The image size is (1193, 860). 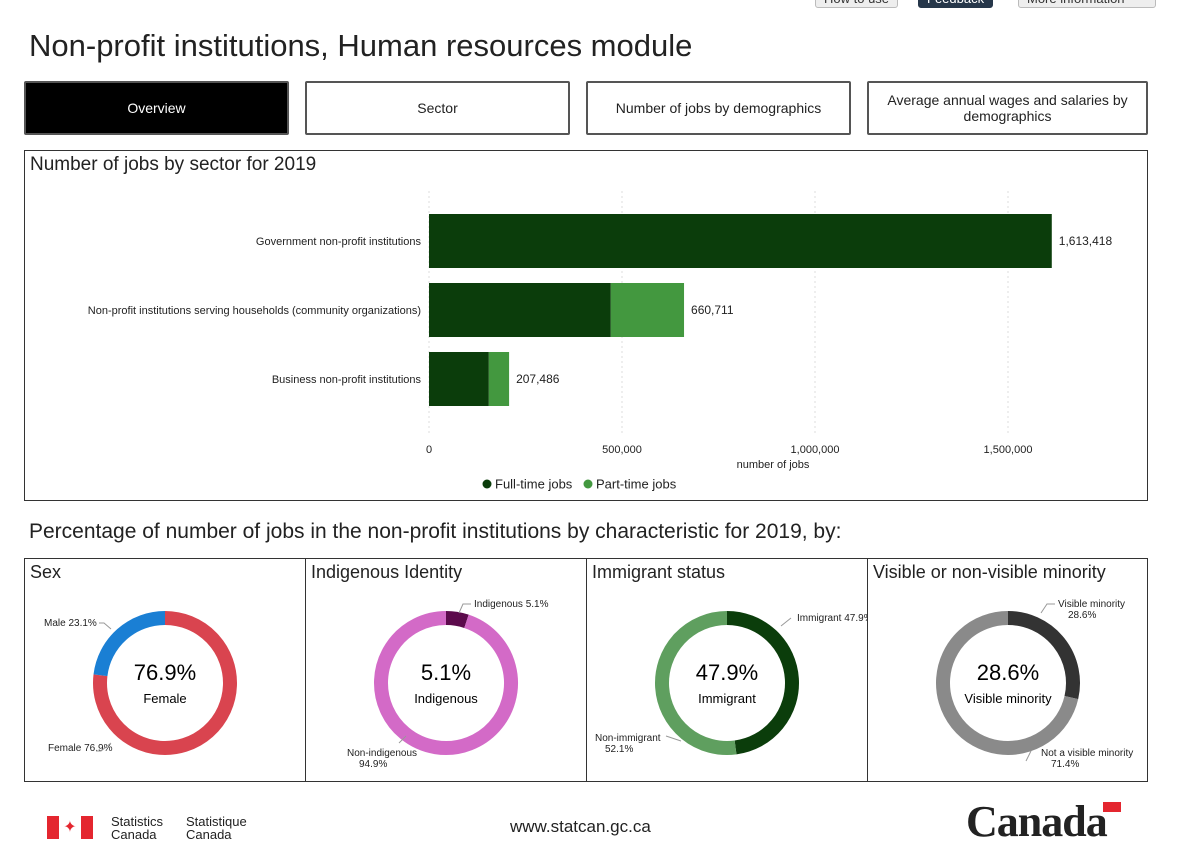 I want to click on bar-total-label: 207,486, so click(x=538, y=379).